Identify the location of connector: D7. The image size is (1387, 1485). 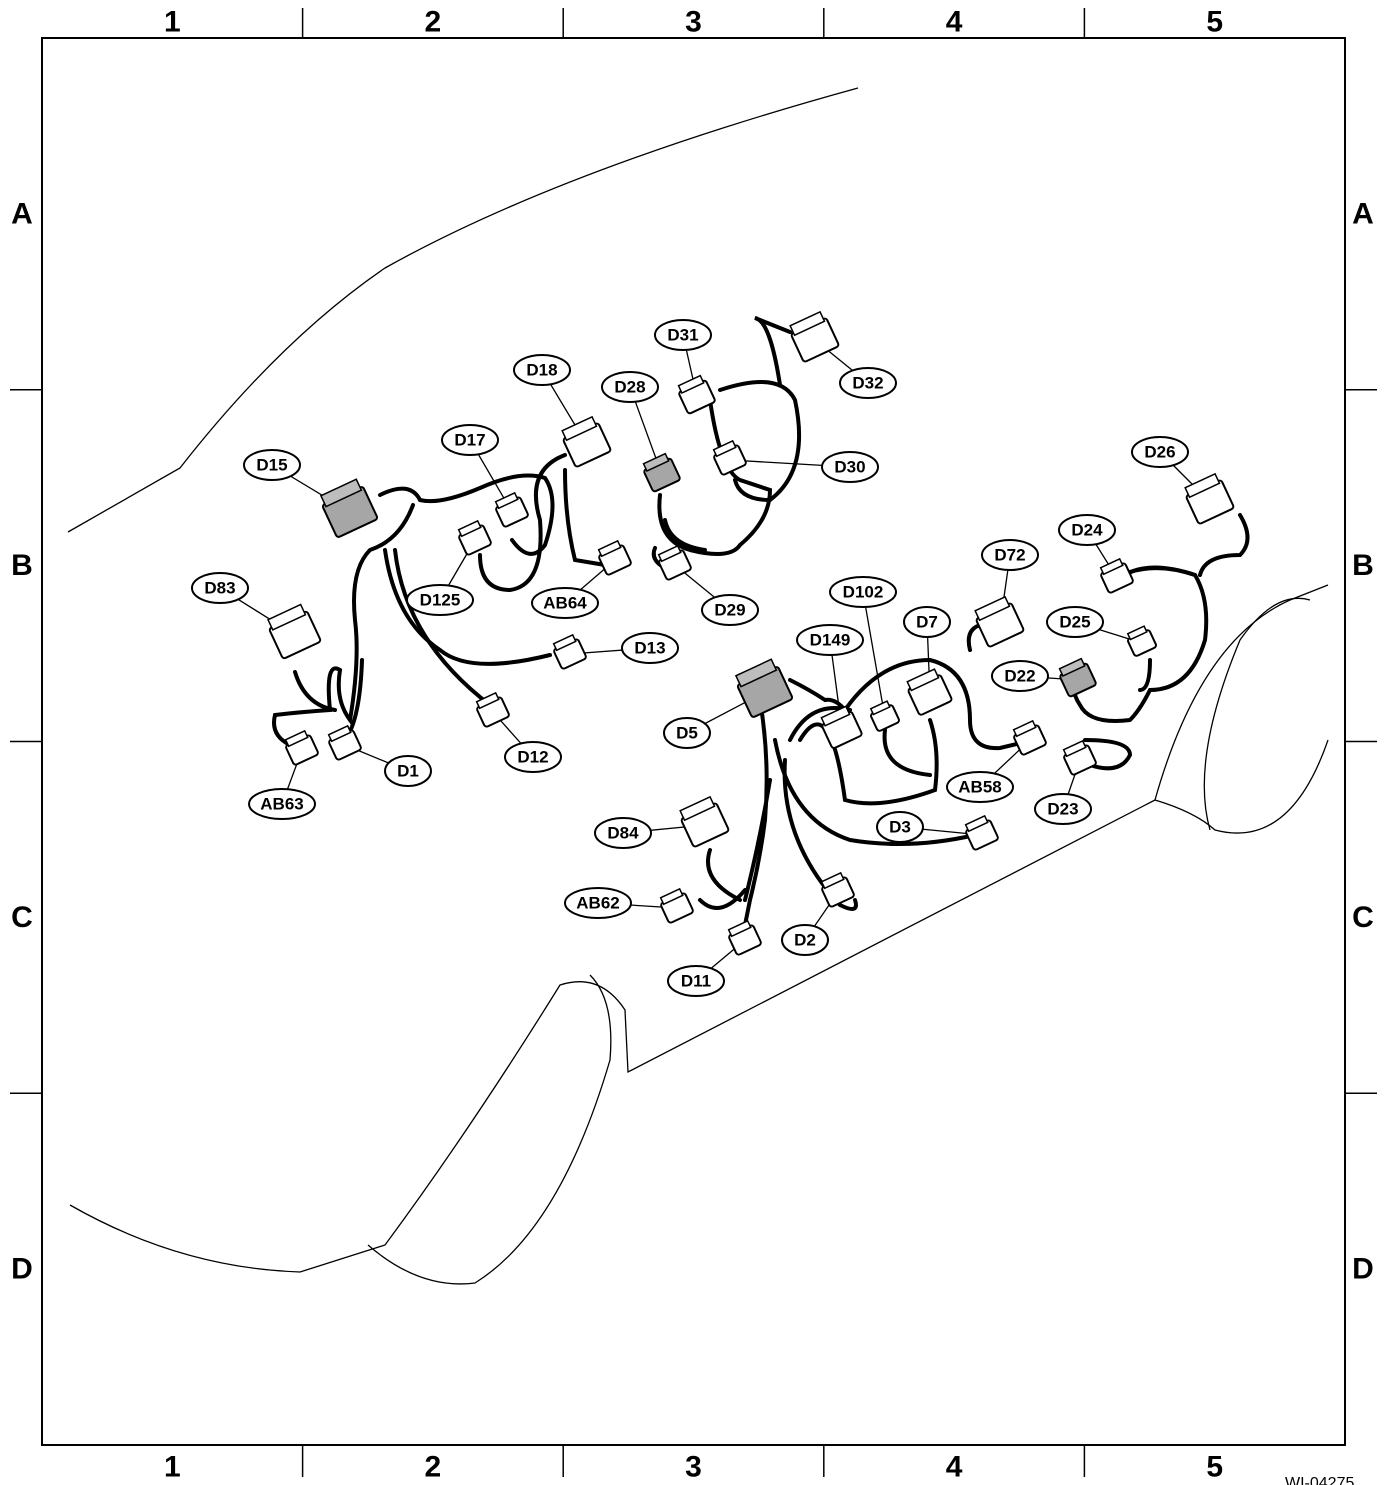
(928, 661).